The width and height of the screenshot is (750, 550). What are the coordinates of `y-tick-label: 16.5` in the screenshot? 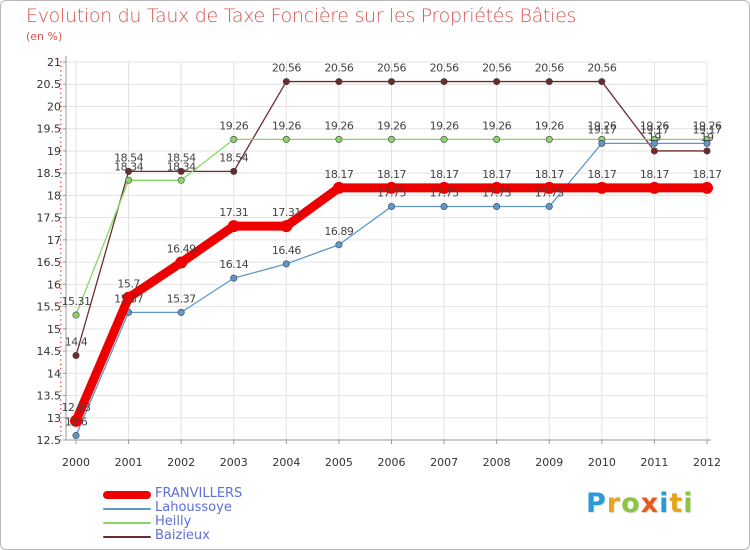 It's located at (49, 262).